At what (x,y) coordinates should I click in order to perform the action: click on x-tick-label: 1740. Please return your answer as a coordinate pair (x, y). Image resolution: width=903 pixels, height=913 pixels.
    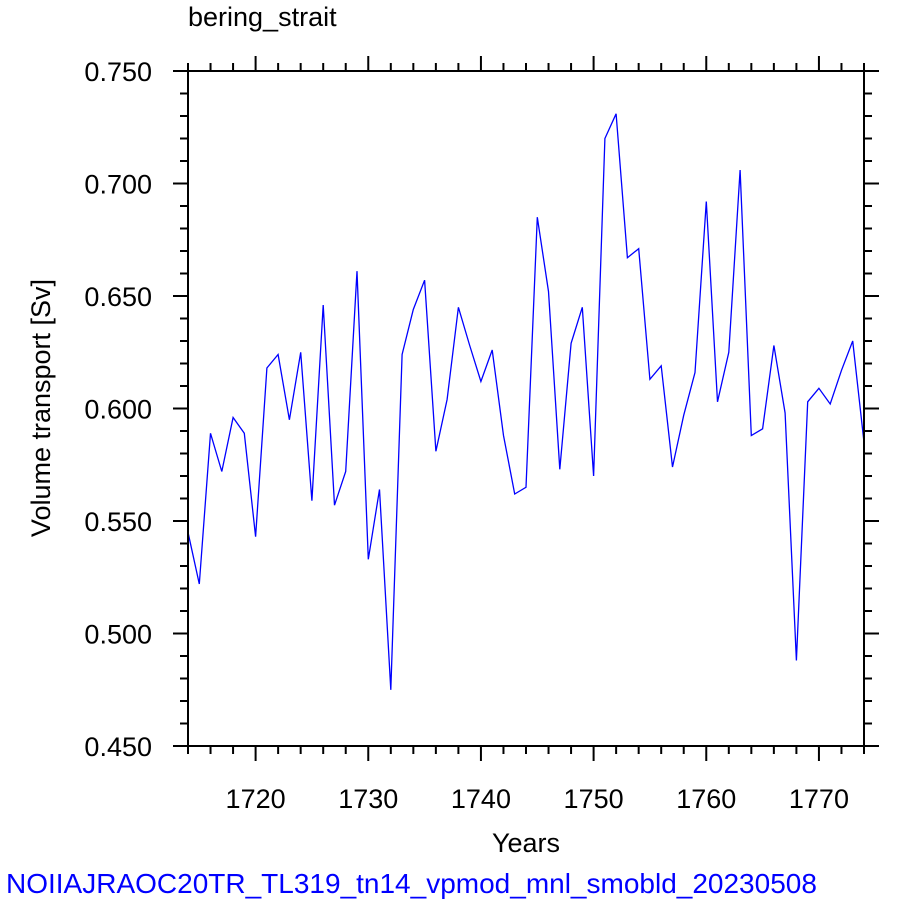
    Looking at the image, I should click on (481, 799).